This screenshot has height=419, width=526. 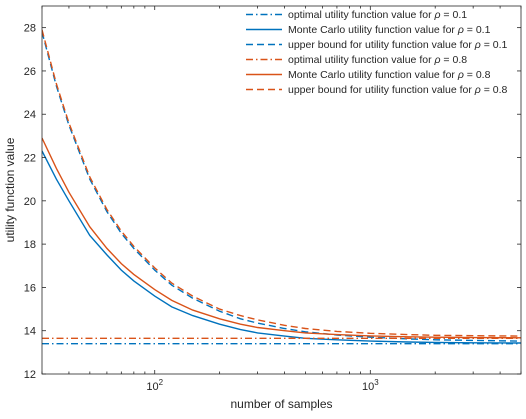 What do you see at coordinates (30, 375) in the screenshot?
I see `y-tick-label: 12` at bounding box center [30, 375].